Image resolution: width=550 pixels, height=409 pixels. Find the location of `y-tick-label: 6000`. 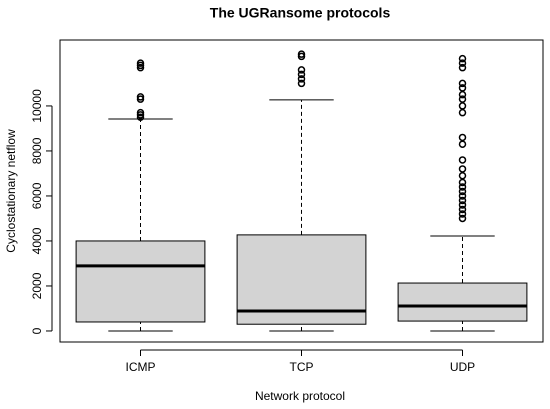

y-tick-label: 6000 is located at coordinates (37, 195).